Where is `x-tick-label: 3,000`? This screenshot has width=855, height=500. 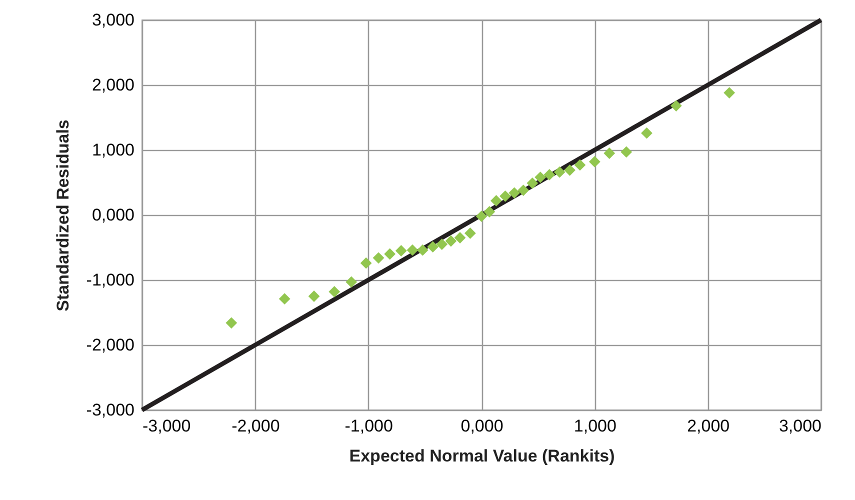
x-tick-label: 3,000 is located at coordinates (800, 426).